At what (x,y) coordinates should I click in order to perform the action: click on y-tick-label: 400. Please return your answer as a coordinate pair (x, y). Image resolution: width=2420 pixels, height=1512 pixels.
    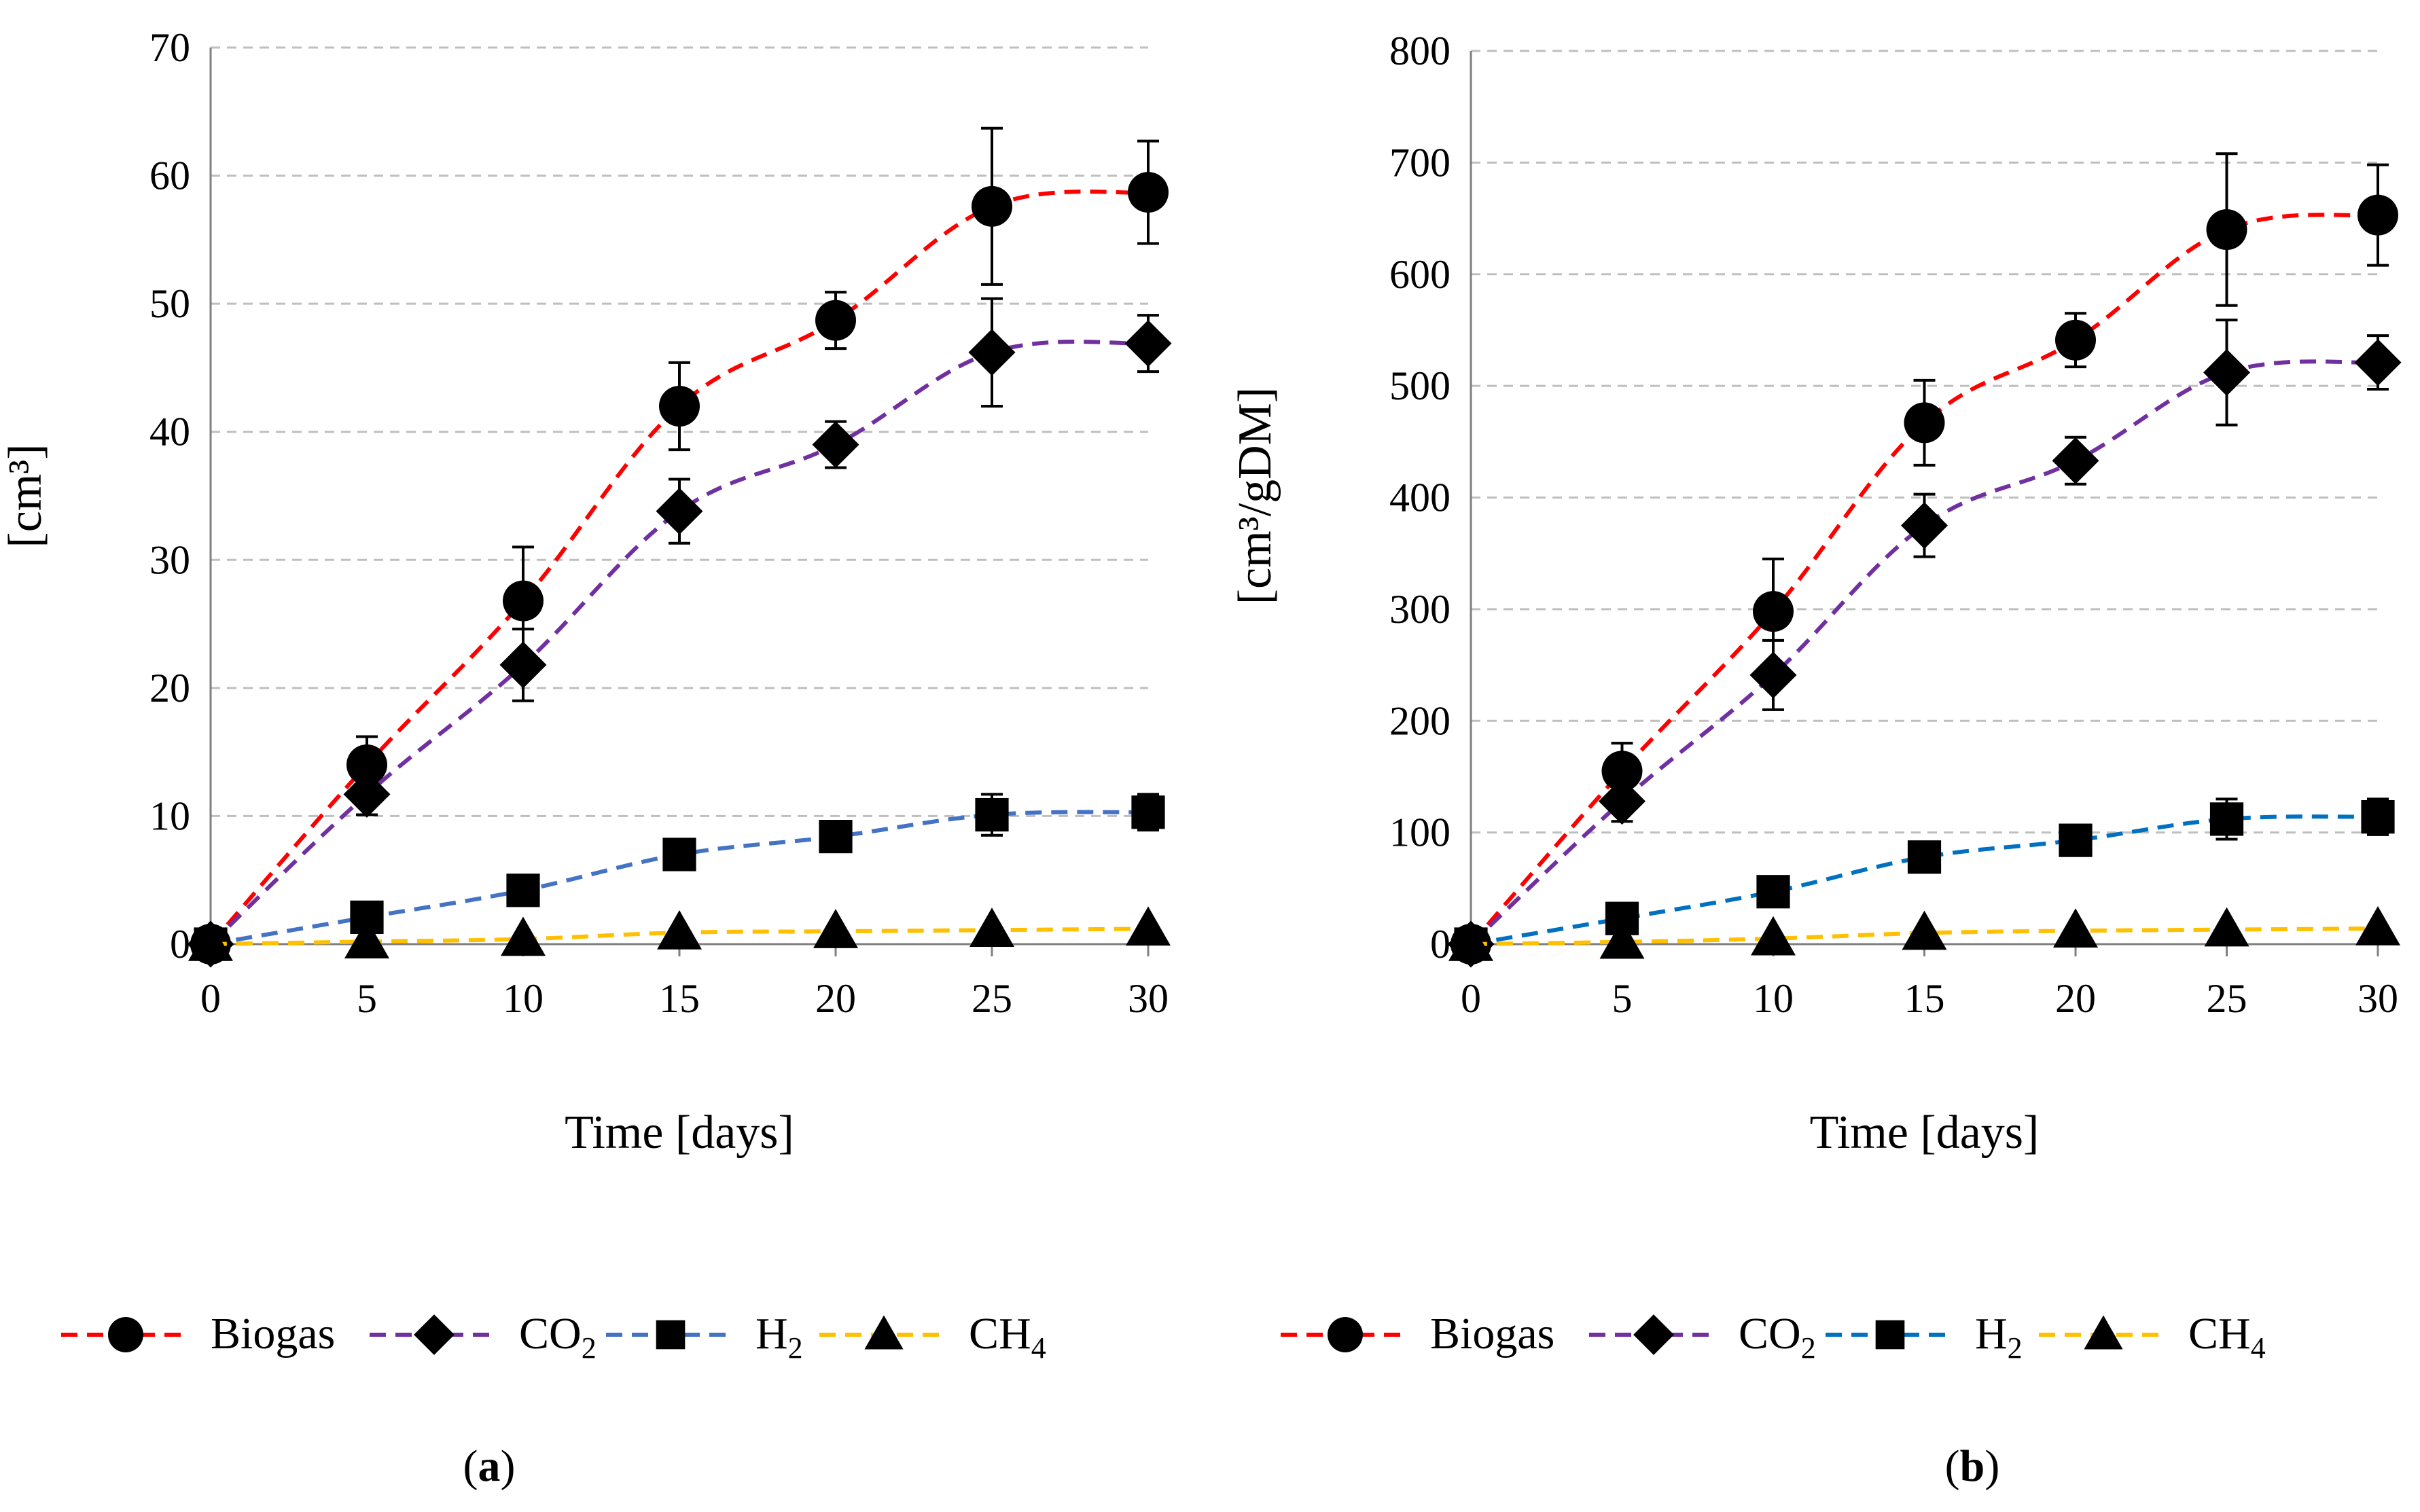
    Looking at the image, I should click on (1420, 498).